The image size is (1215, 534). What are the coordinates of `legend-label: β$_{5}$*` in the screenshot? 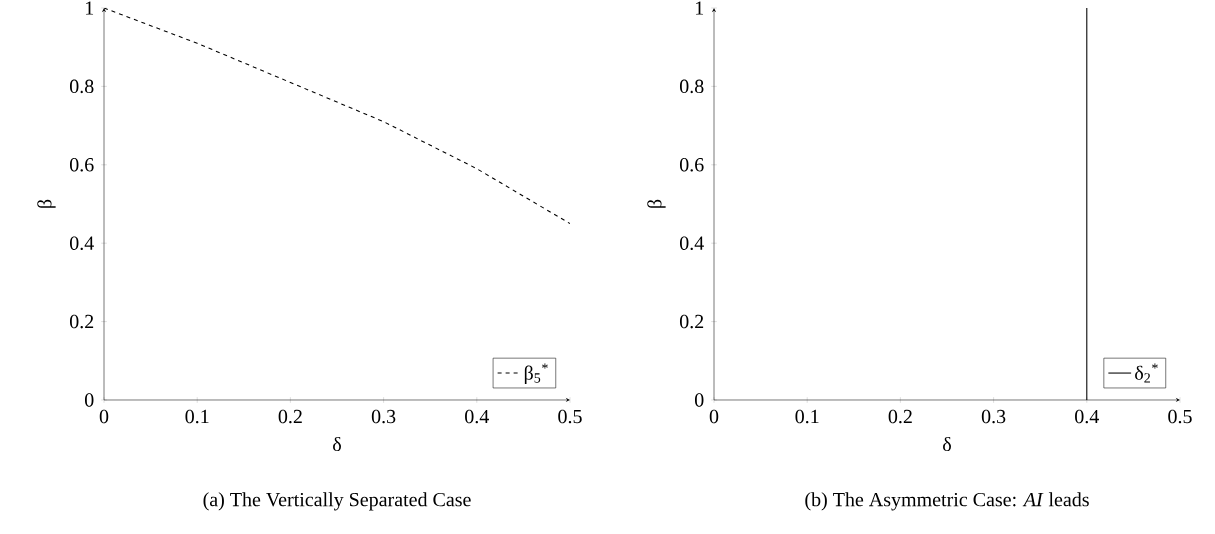 It's located at (536, 373).